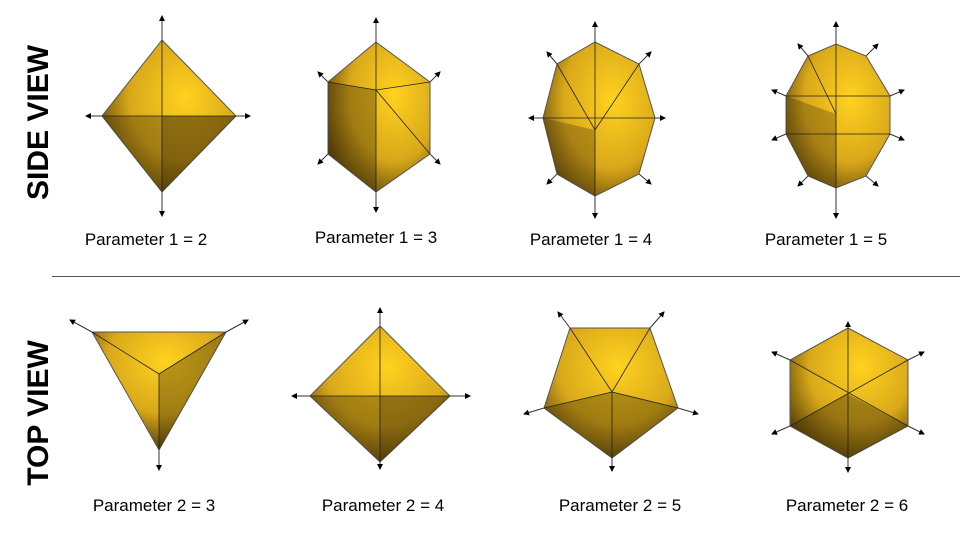 The width and height of the screenshot is (960, 540). I want to click on row-divider, so click(506, 276).